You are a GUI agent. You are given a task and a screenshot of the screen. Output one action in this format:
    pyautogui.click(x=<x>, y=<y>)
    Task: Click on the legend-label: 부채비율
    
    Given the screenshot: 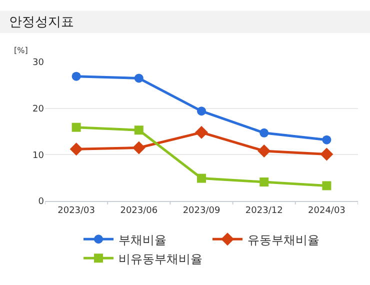 What is the action you would take?
    pyautogui.click(x=142, y=239)
    